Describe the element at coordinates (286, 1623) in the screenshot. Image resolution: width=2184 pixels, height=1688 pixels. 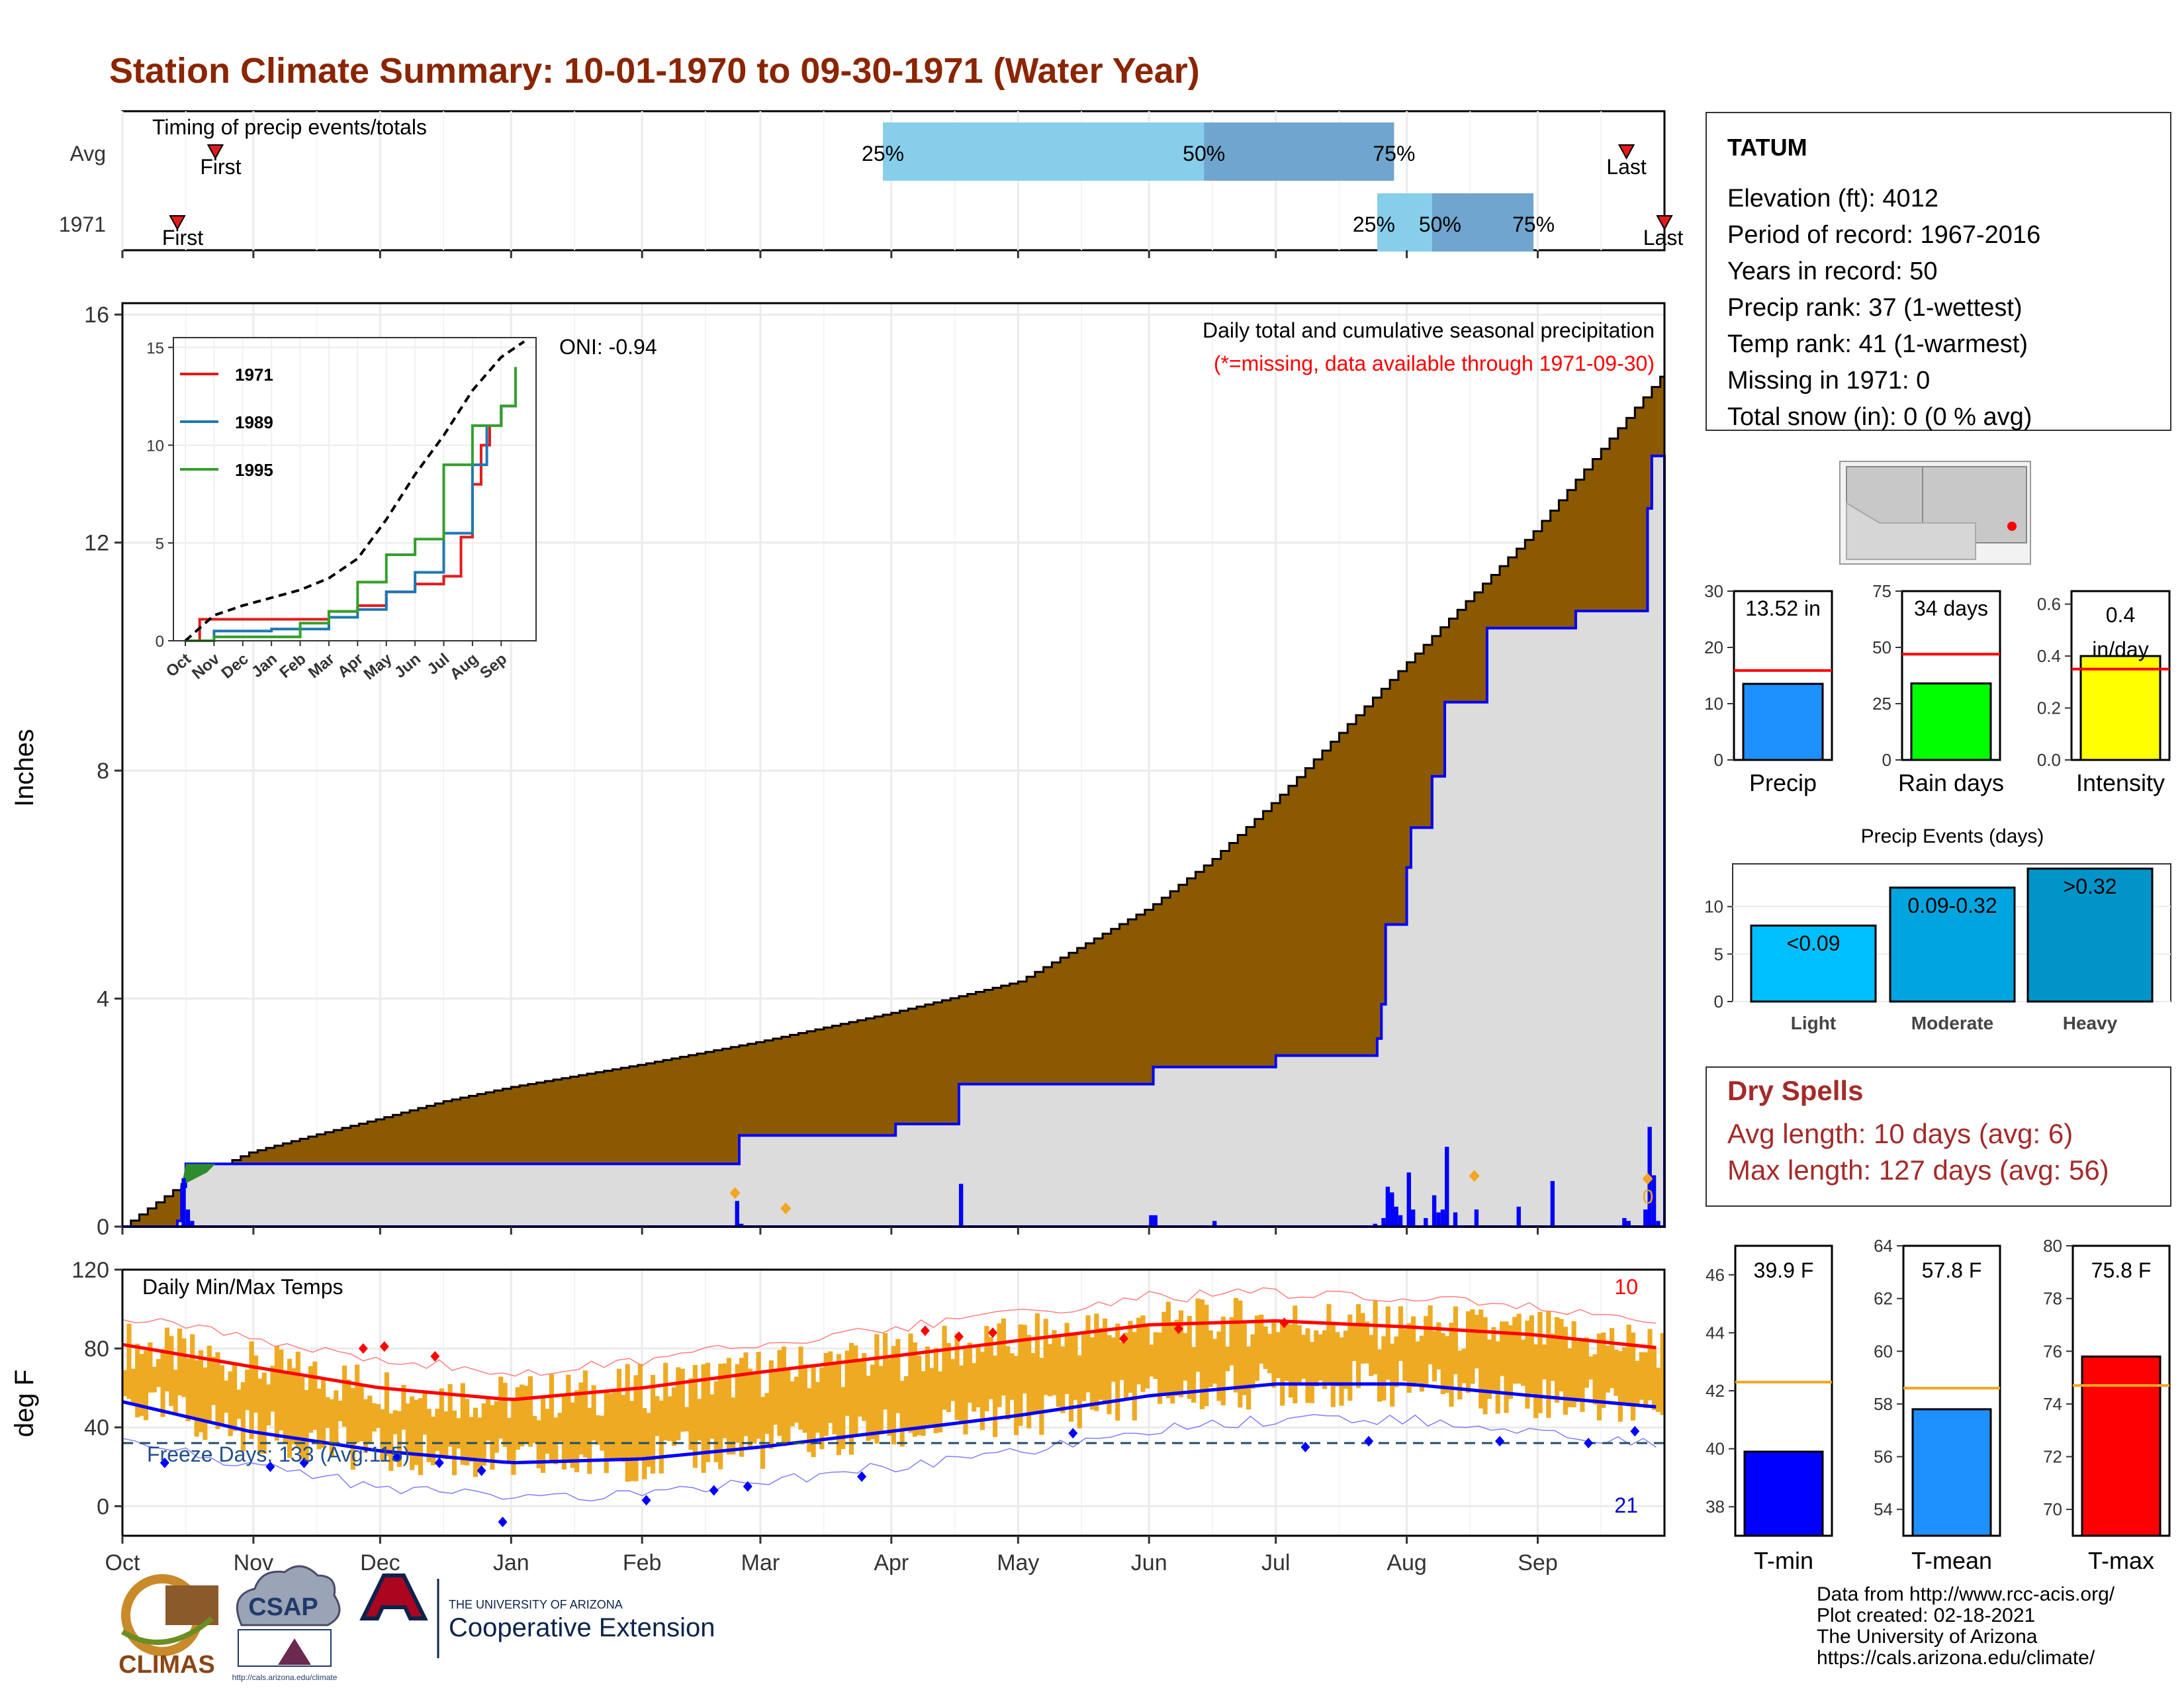
I see `csap-logo: CSAP http://cals.arizona.edu/climate` at that location.